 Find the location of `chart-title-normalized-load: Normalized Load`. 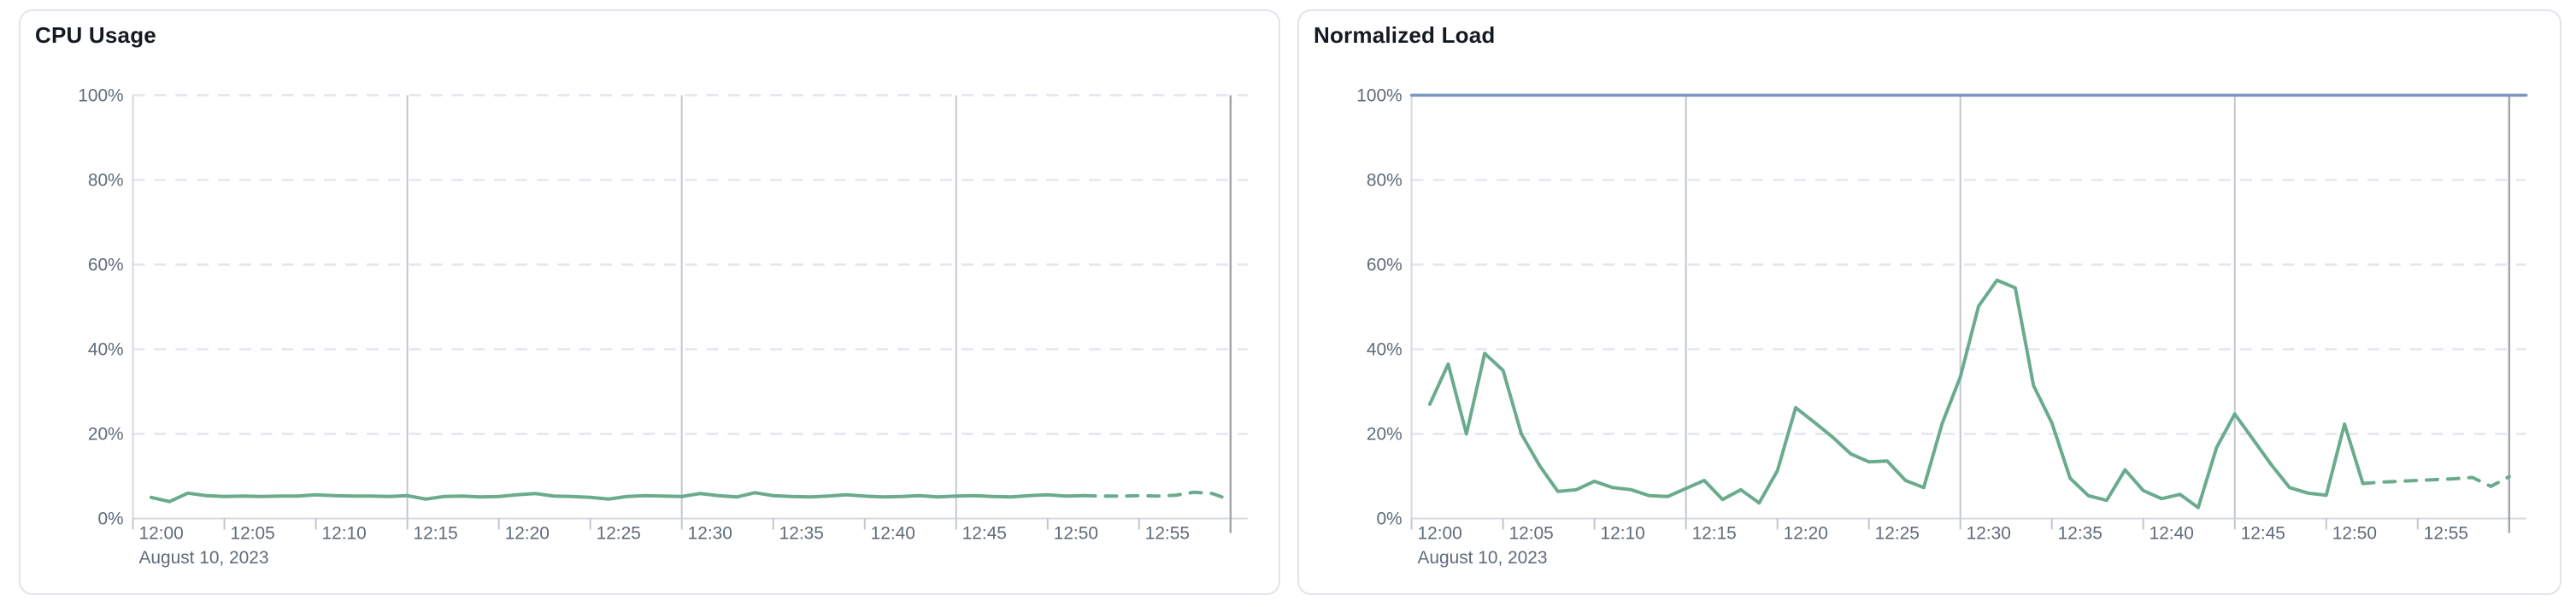

chart-title-normalized-load: Normalized Load is located at coordinates (1405, 35).